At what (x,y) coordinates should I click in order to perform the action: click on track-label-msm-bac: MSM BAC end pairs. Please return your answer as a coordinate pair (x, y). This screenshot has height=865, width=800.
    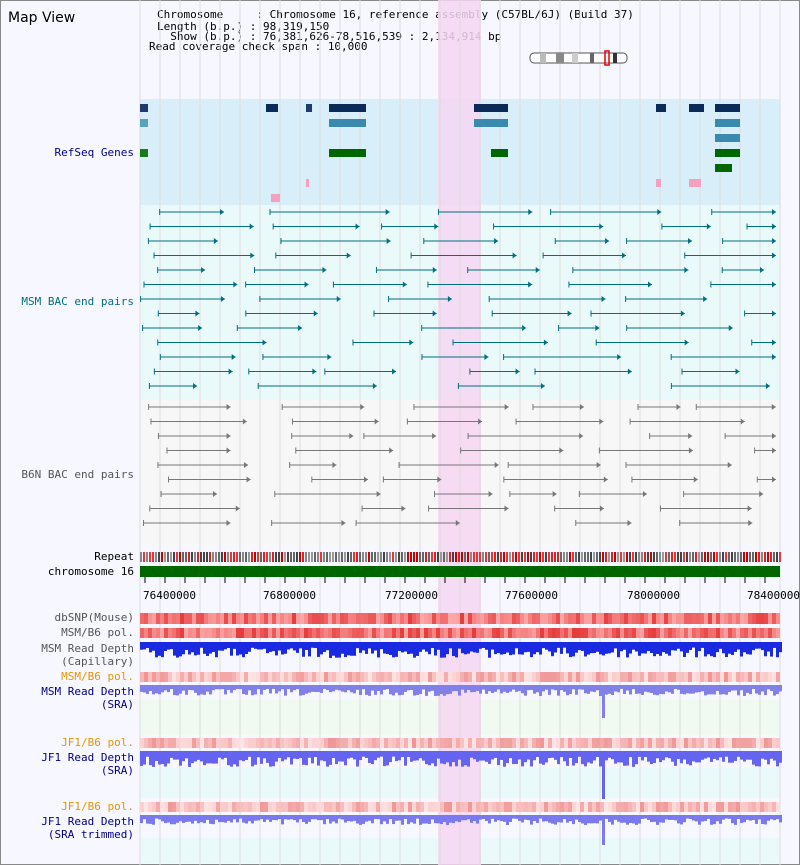
    Looking at the image, I should click on (77, 301).